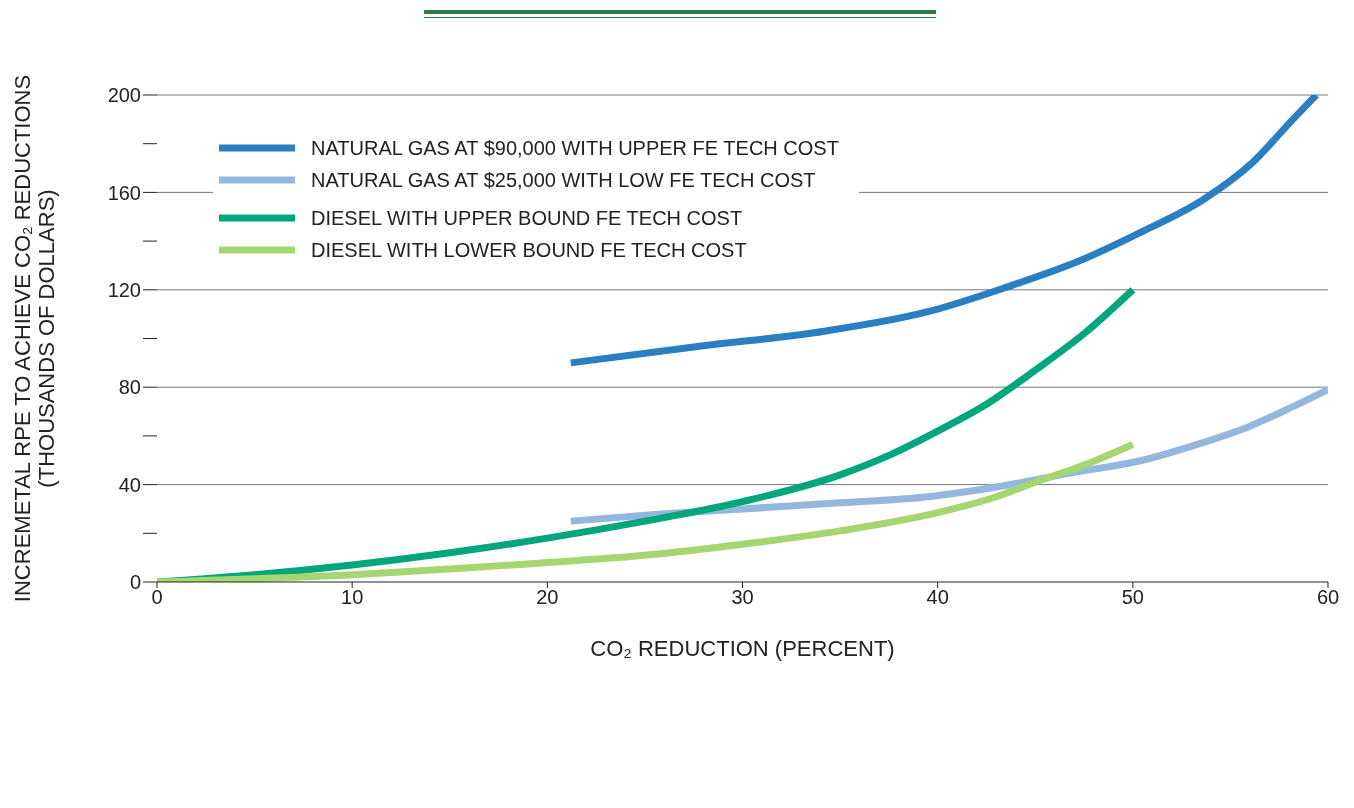  I want to click on y-tick-label: 0, so click(135, 582).